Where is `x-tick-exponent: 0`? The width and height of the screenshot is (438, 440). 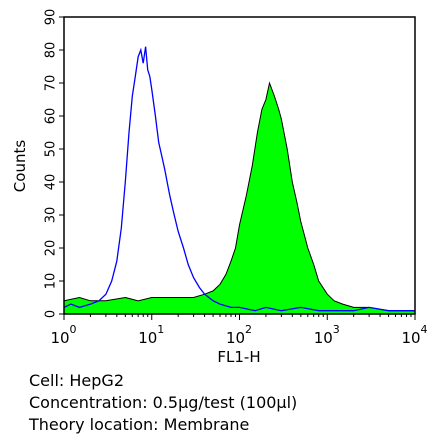
x-tick-exponent: 0 is located at coordinates (73, 329).